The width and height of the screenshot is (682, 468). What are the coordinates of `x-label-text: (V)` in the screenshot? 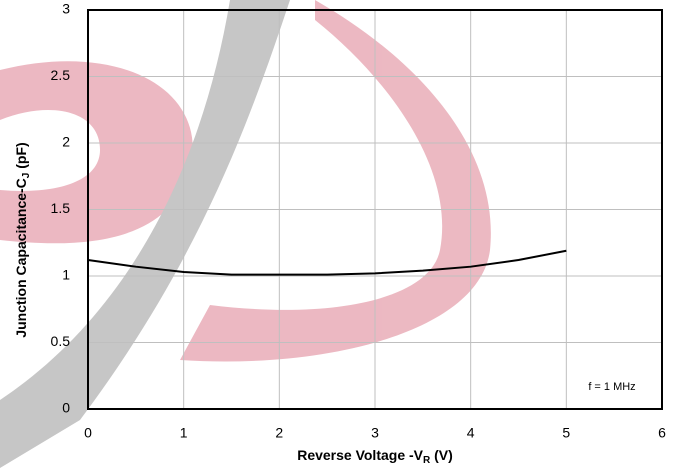 It's located at (441, 455).